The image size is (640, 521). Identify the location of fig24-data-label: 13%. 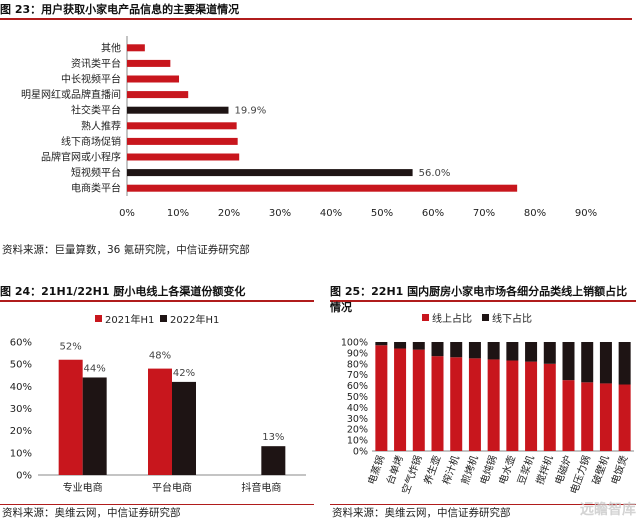
(273, 437).